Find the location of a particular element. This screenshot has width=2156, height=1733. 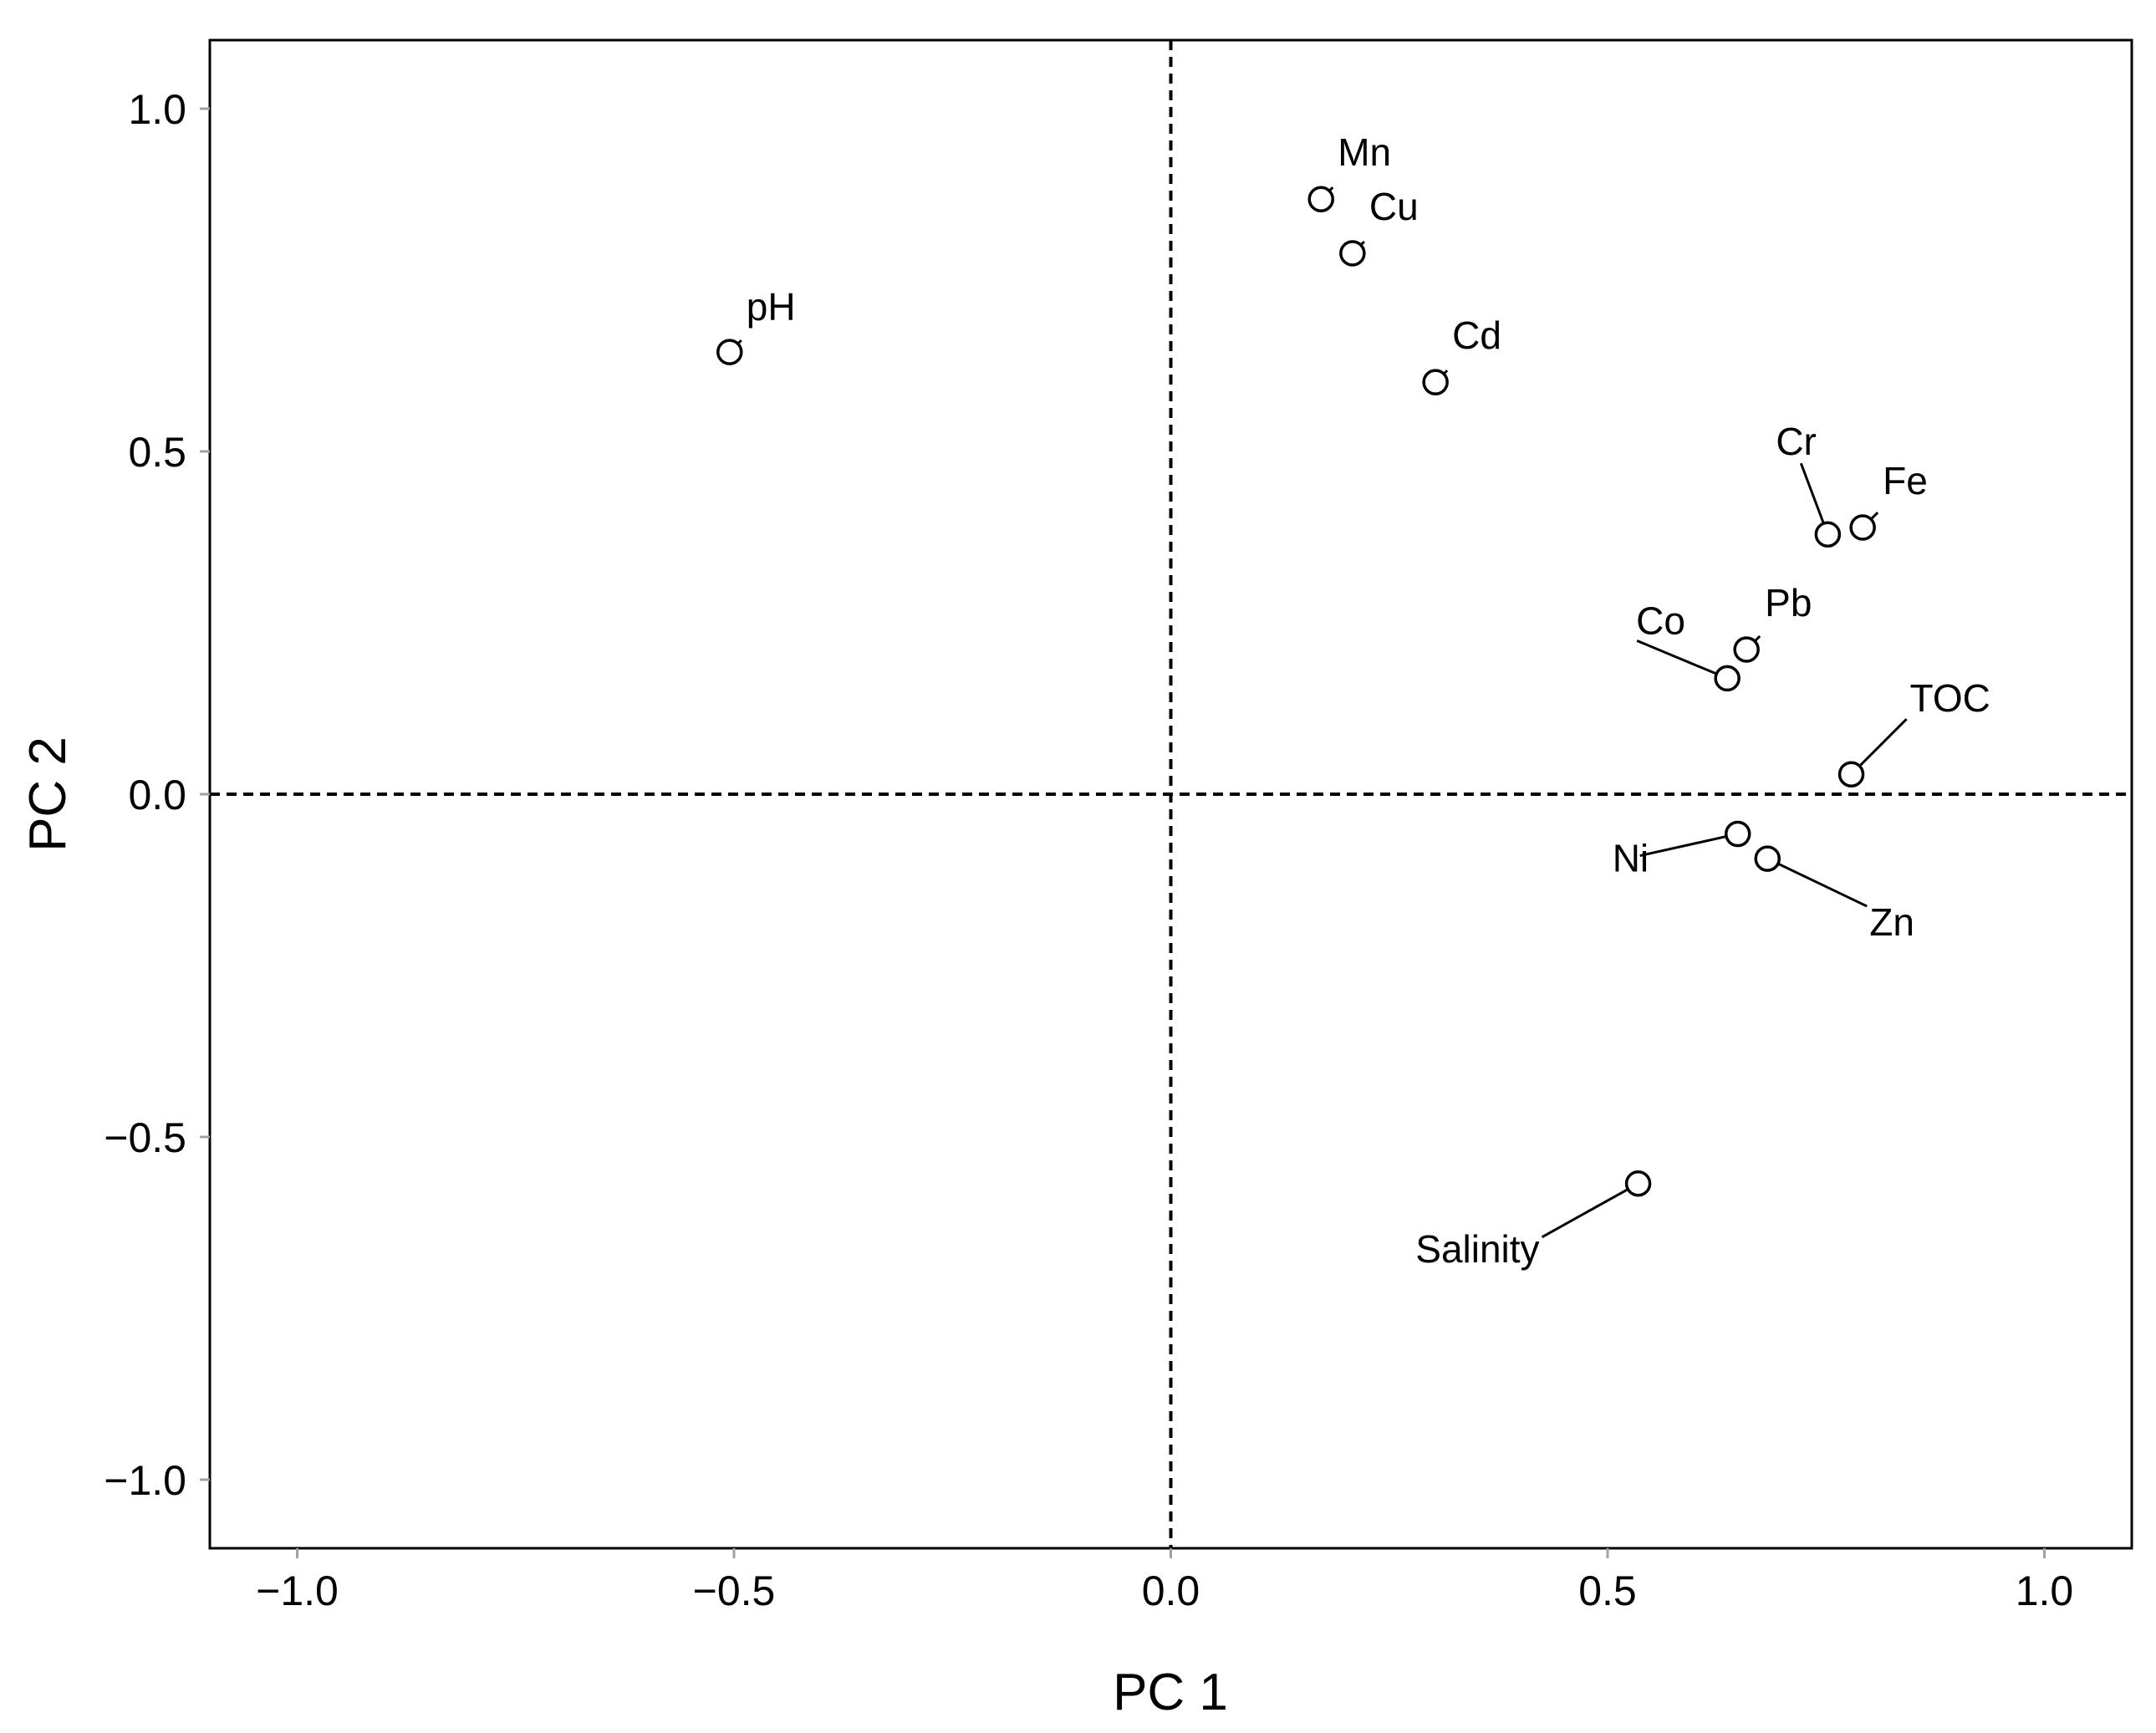

point-label: Zn is located at coordinates (1891, 922).